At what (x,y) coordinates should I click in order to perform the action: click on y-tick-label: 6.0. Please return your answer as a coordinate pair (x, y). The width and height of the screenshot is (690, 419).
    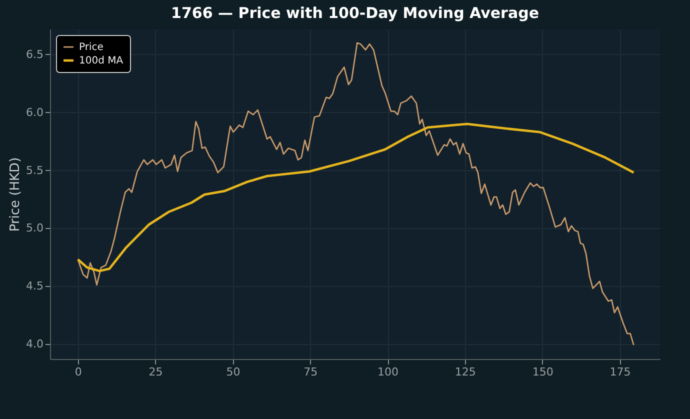
    Looking at the image, I should click on (35, 112).